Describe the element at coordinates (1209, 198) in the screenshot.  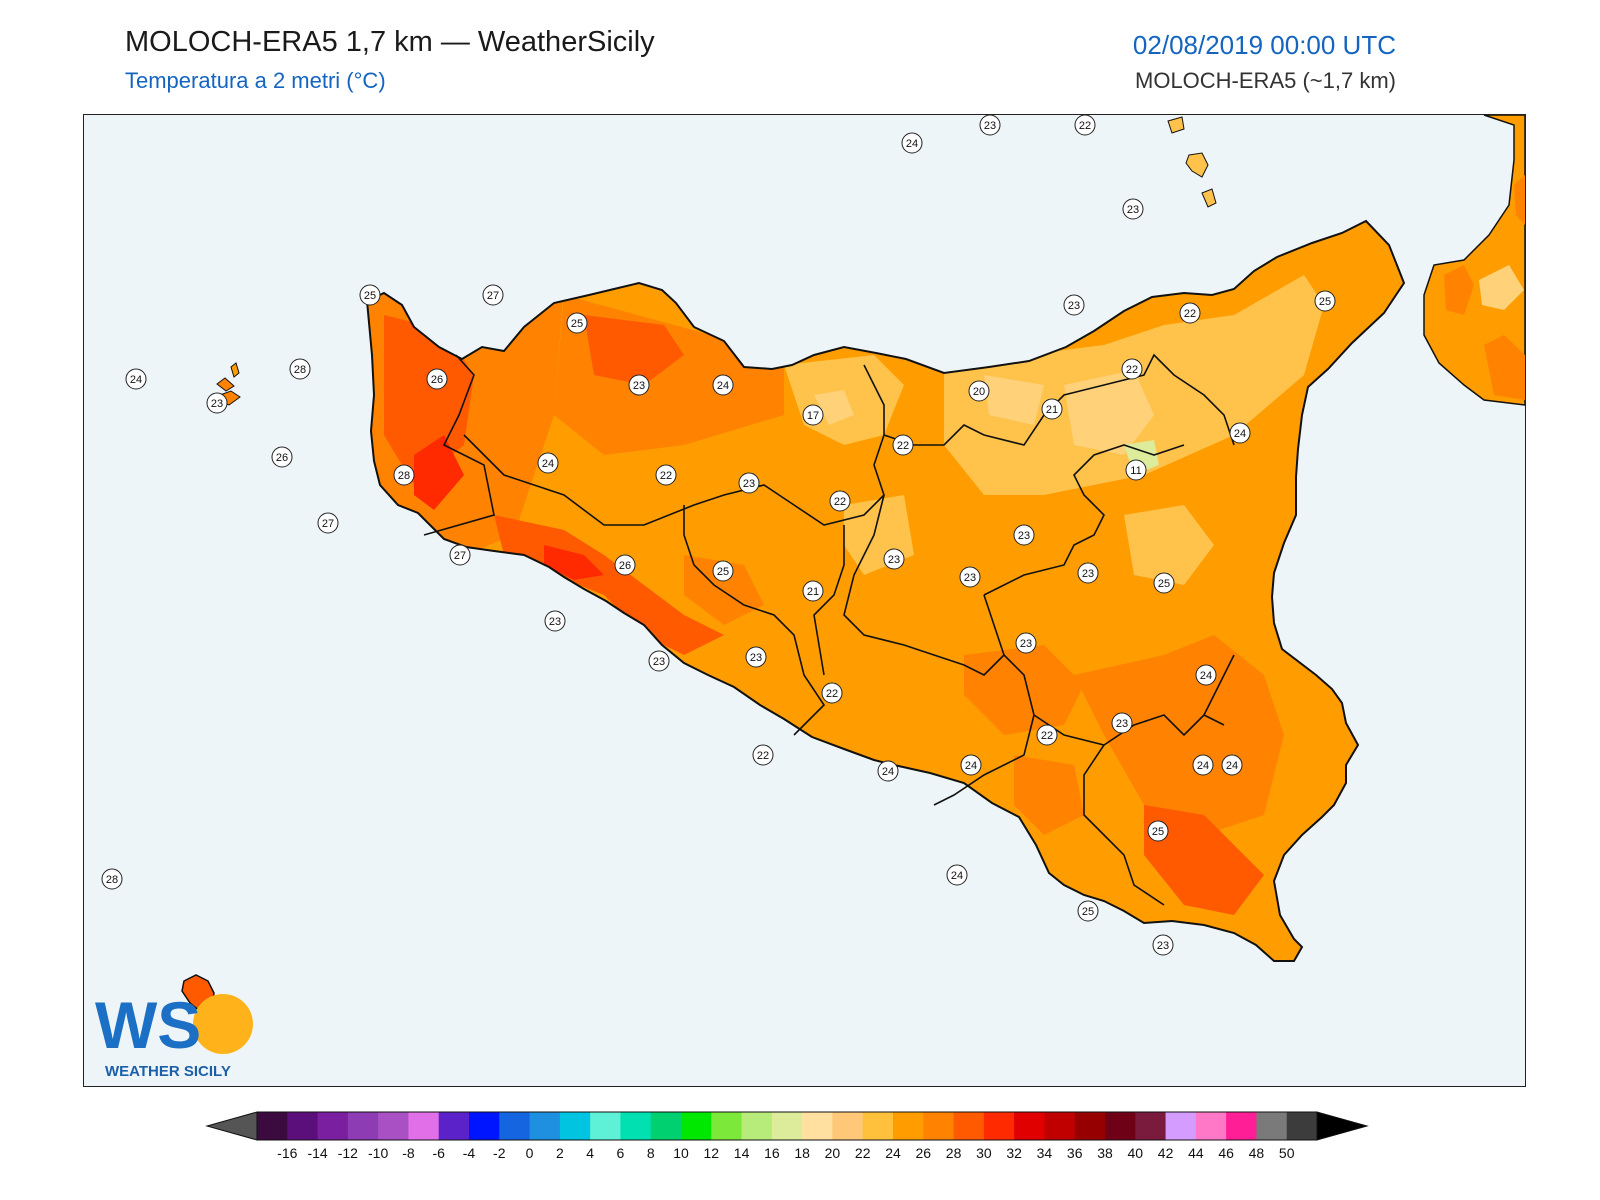
I see `island-vulcano` at that location.